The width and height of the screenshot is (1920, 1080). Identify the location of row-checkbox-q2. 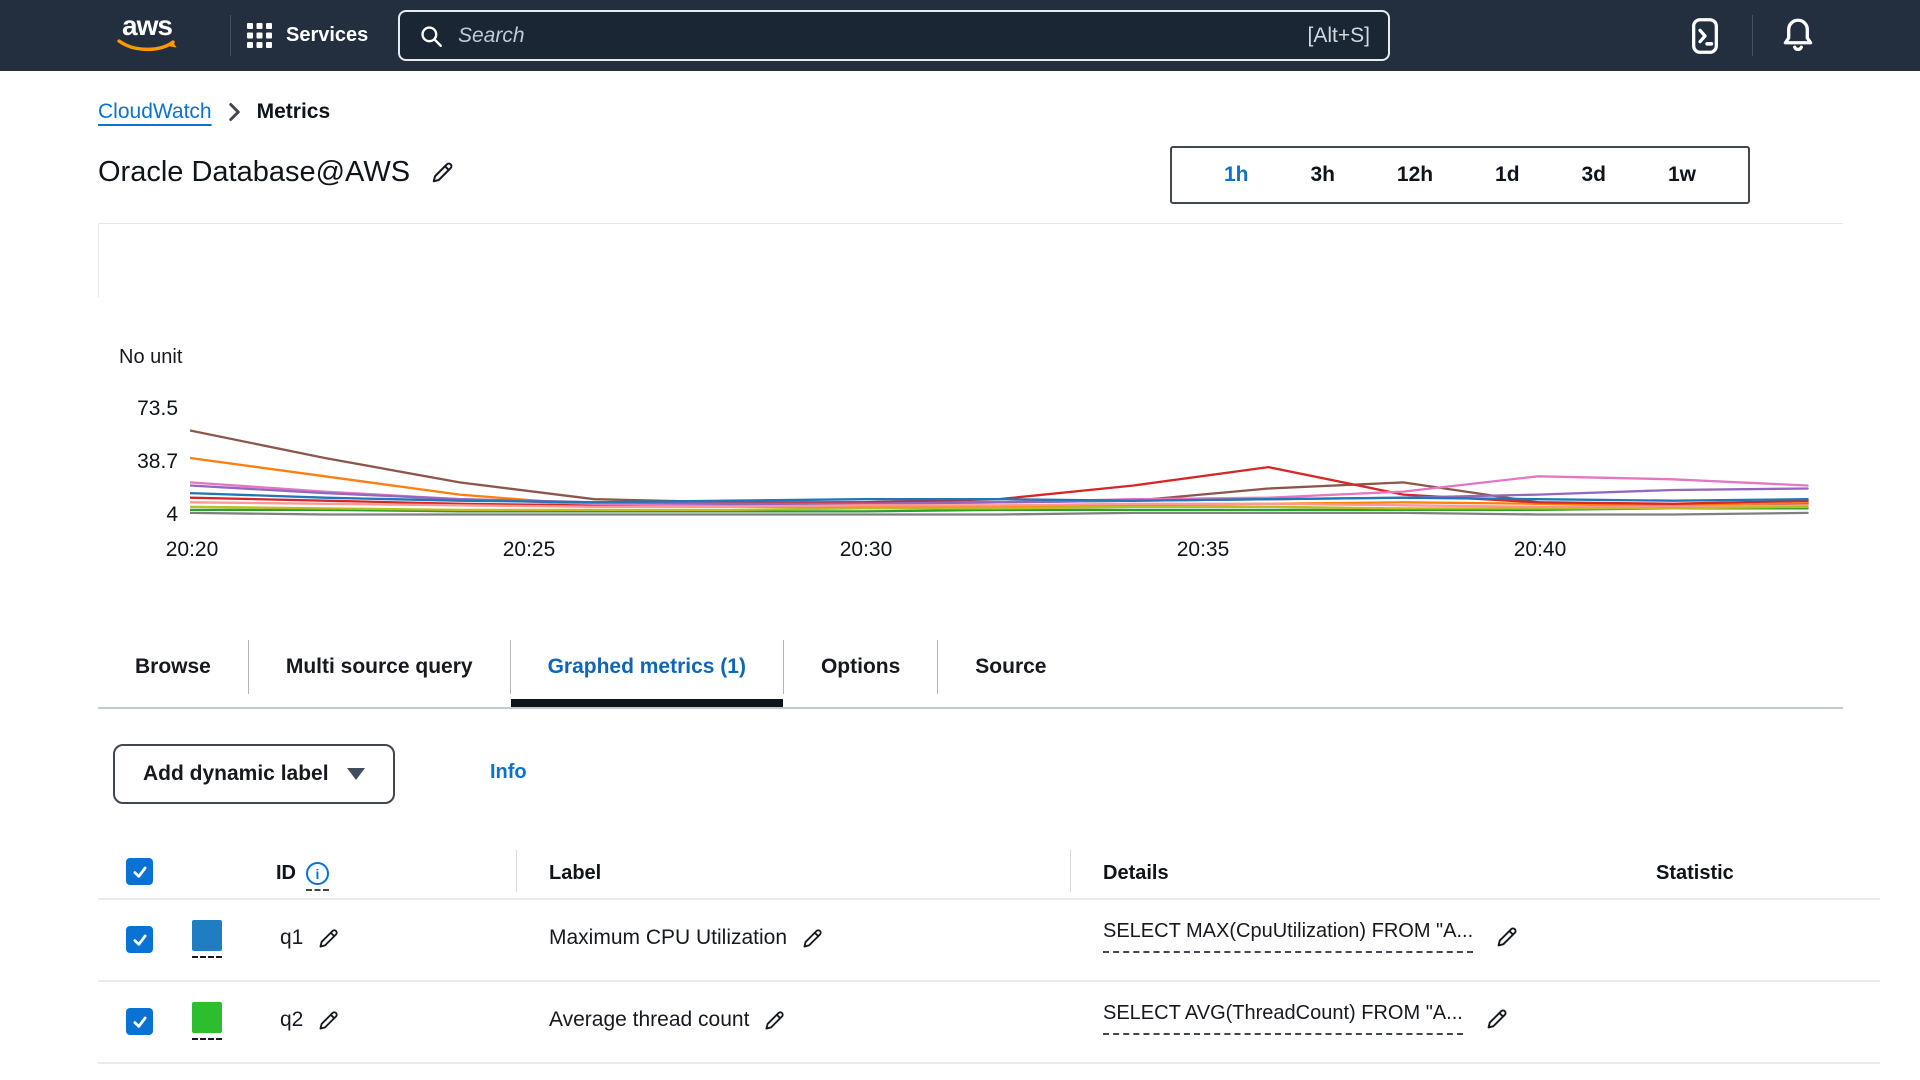
(139, 1021).